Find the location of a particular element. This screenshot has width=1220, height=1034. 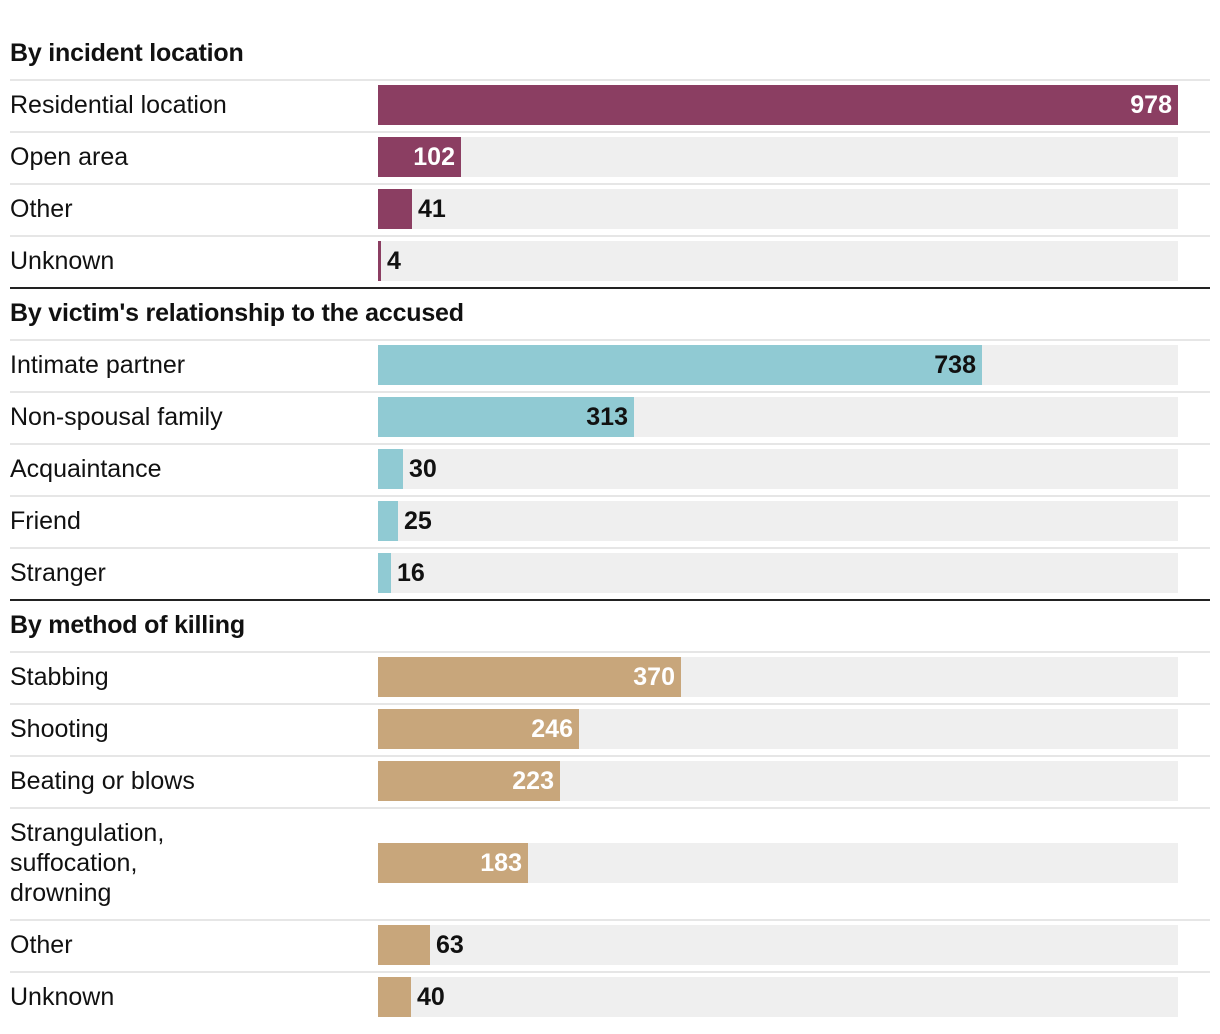

data-label: 40 is located at coordinates (431, 997).